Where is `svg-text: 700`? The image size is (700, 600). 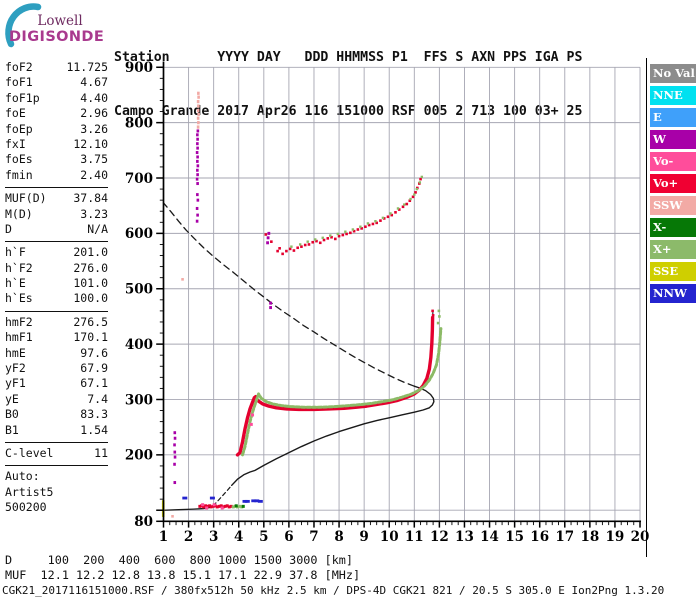 svg-text: 700 is located at coordinates (139, 179).